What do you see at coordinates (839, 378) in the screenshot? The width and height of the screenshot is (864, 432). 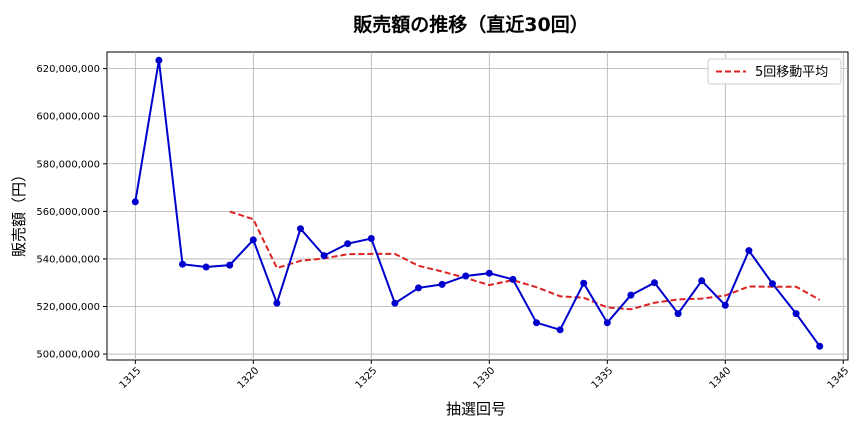 I see `x-tick-label: 1345` at bounding box center [839, 378].